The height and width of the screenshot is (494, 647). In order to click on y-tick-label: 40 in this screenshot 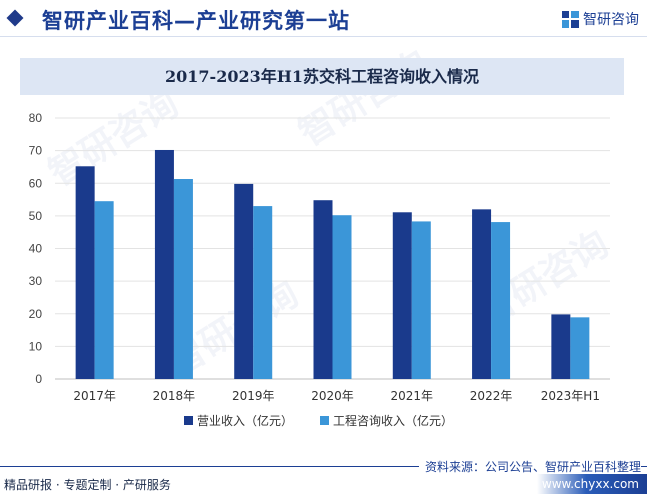, I will do `click(36, 249)`.